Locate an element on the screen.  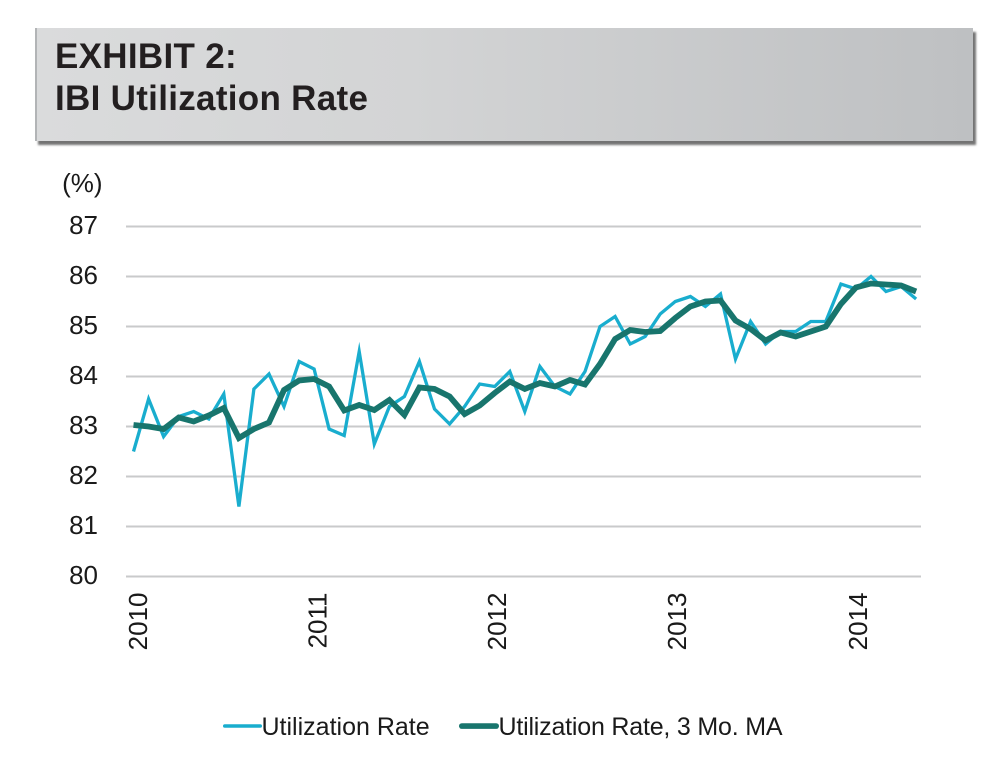
svg-text: 2011 is located at coordinates (318, 621).